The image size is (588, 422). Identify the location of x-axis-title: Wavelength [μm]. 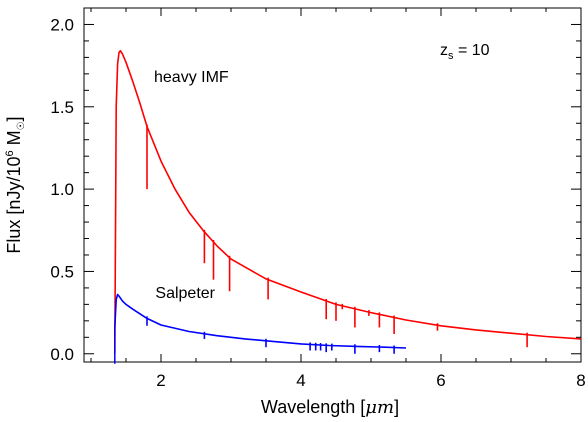
(330, 407).